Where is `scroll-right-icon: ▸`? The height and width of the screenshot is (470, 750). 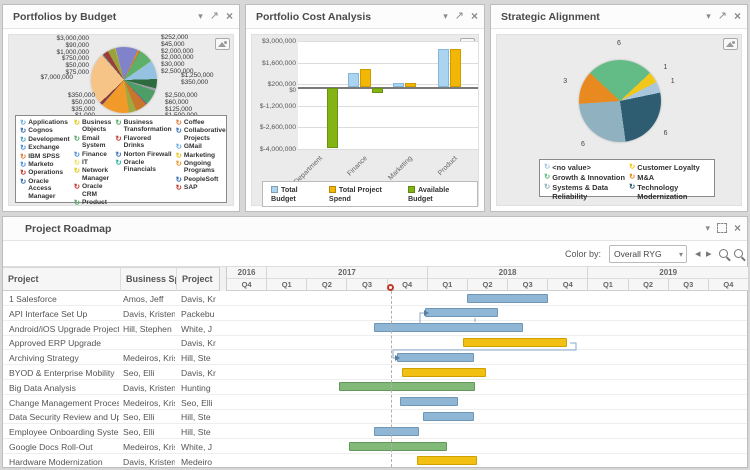 scroll-right-icon: ▸ is located at coordinates (709, 254).